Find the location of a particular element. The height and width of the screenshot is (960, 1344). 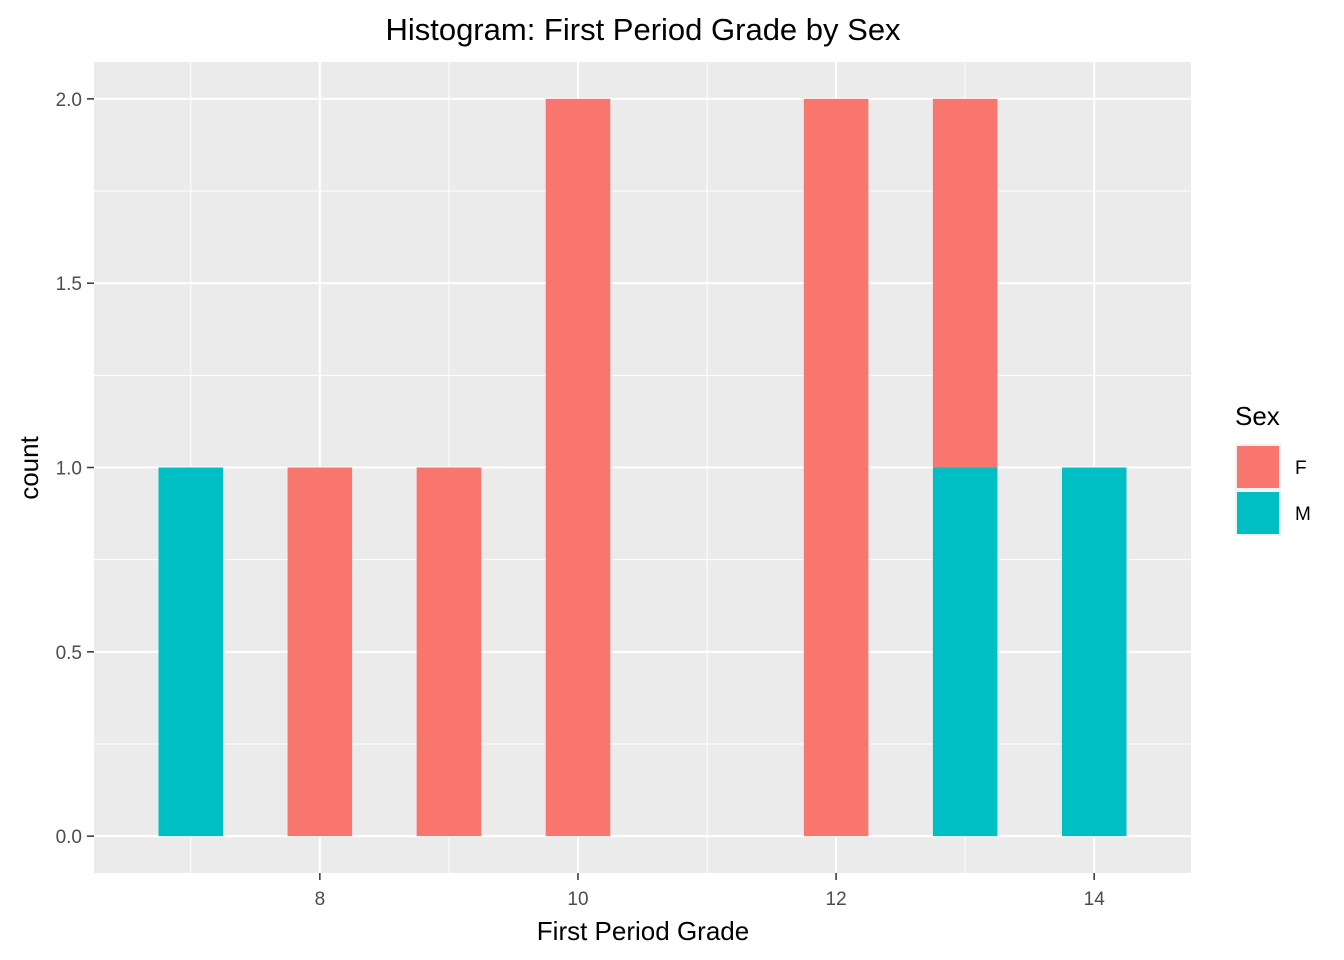

legend-title: Sex is located at coordinates (1257, 416).